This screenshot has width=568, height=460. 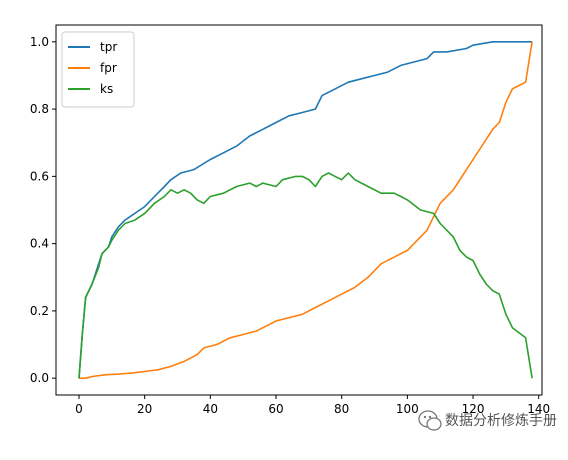 What do you see at coordinates (210, 409) in the screenshot?
I see `x-tick-label: 40` at bounding box center [210, 409].